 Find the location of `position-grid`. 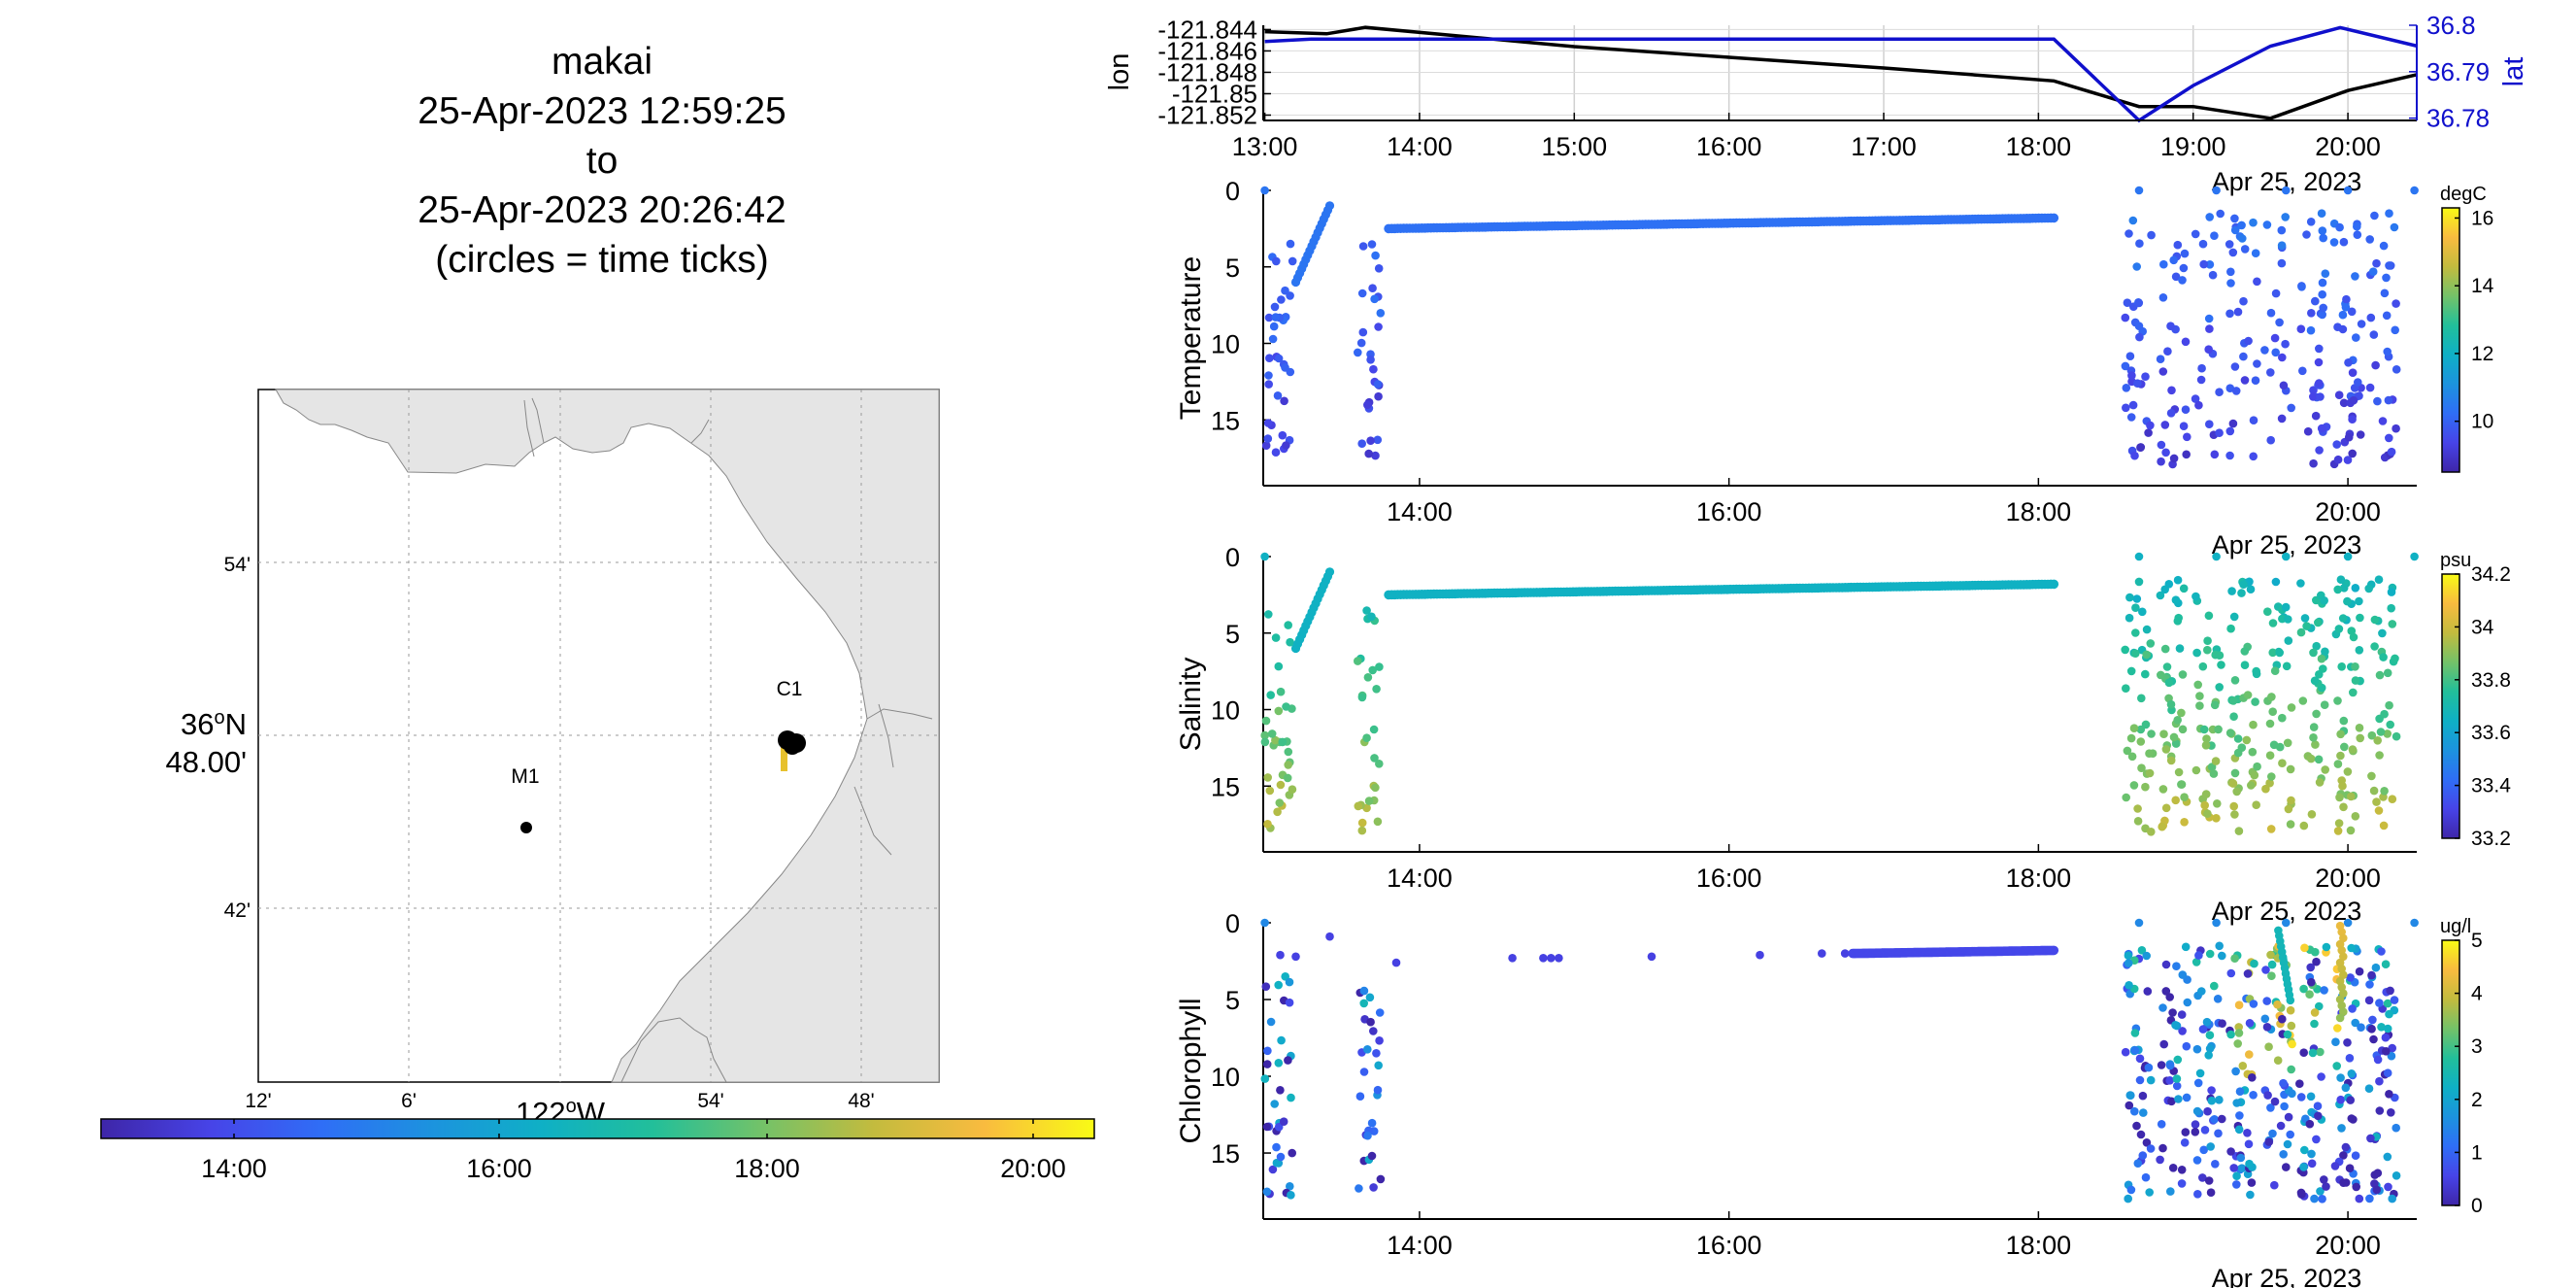

position-grid is located at coordinates (1840, 72).